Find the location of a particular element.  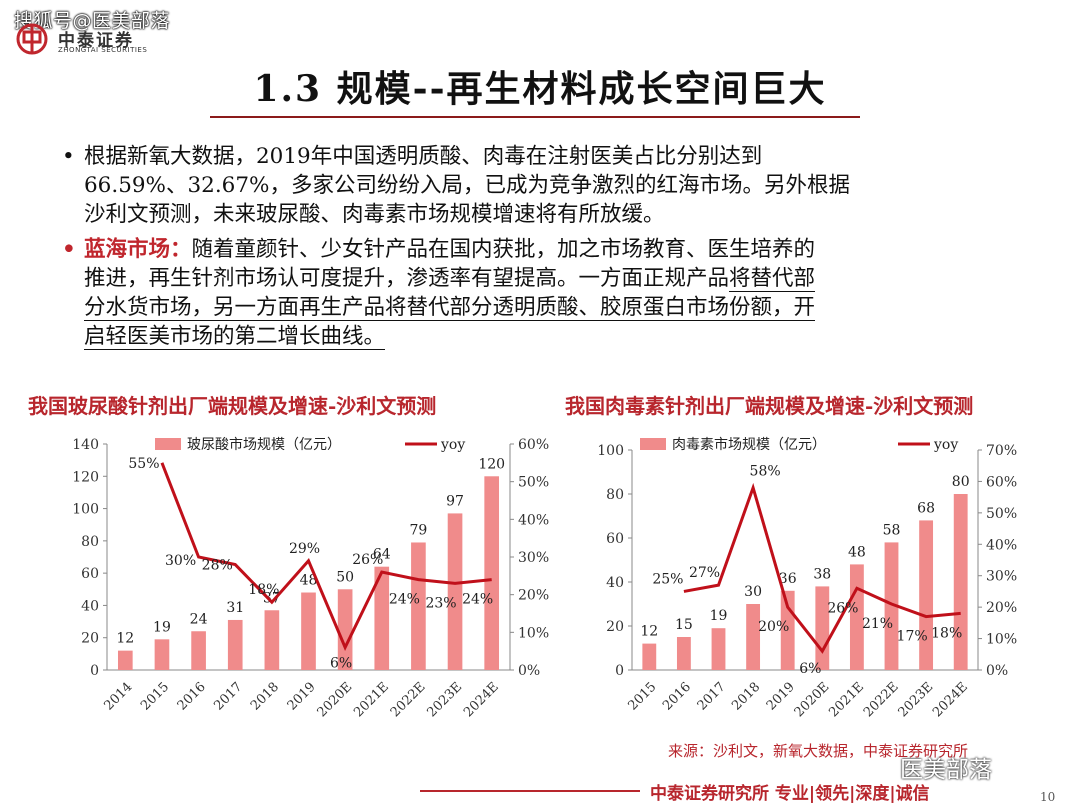

legend-bar-label: 肉毒素市场规模（亿元） is located at coordinates (749, 444).